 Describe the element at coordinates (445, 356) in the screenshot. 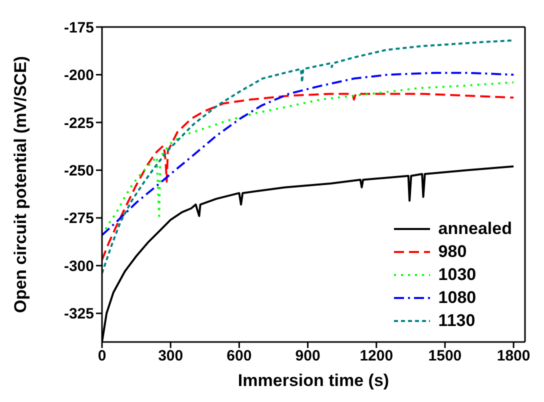

I see `x-tick-label: 1500` at that location.